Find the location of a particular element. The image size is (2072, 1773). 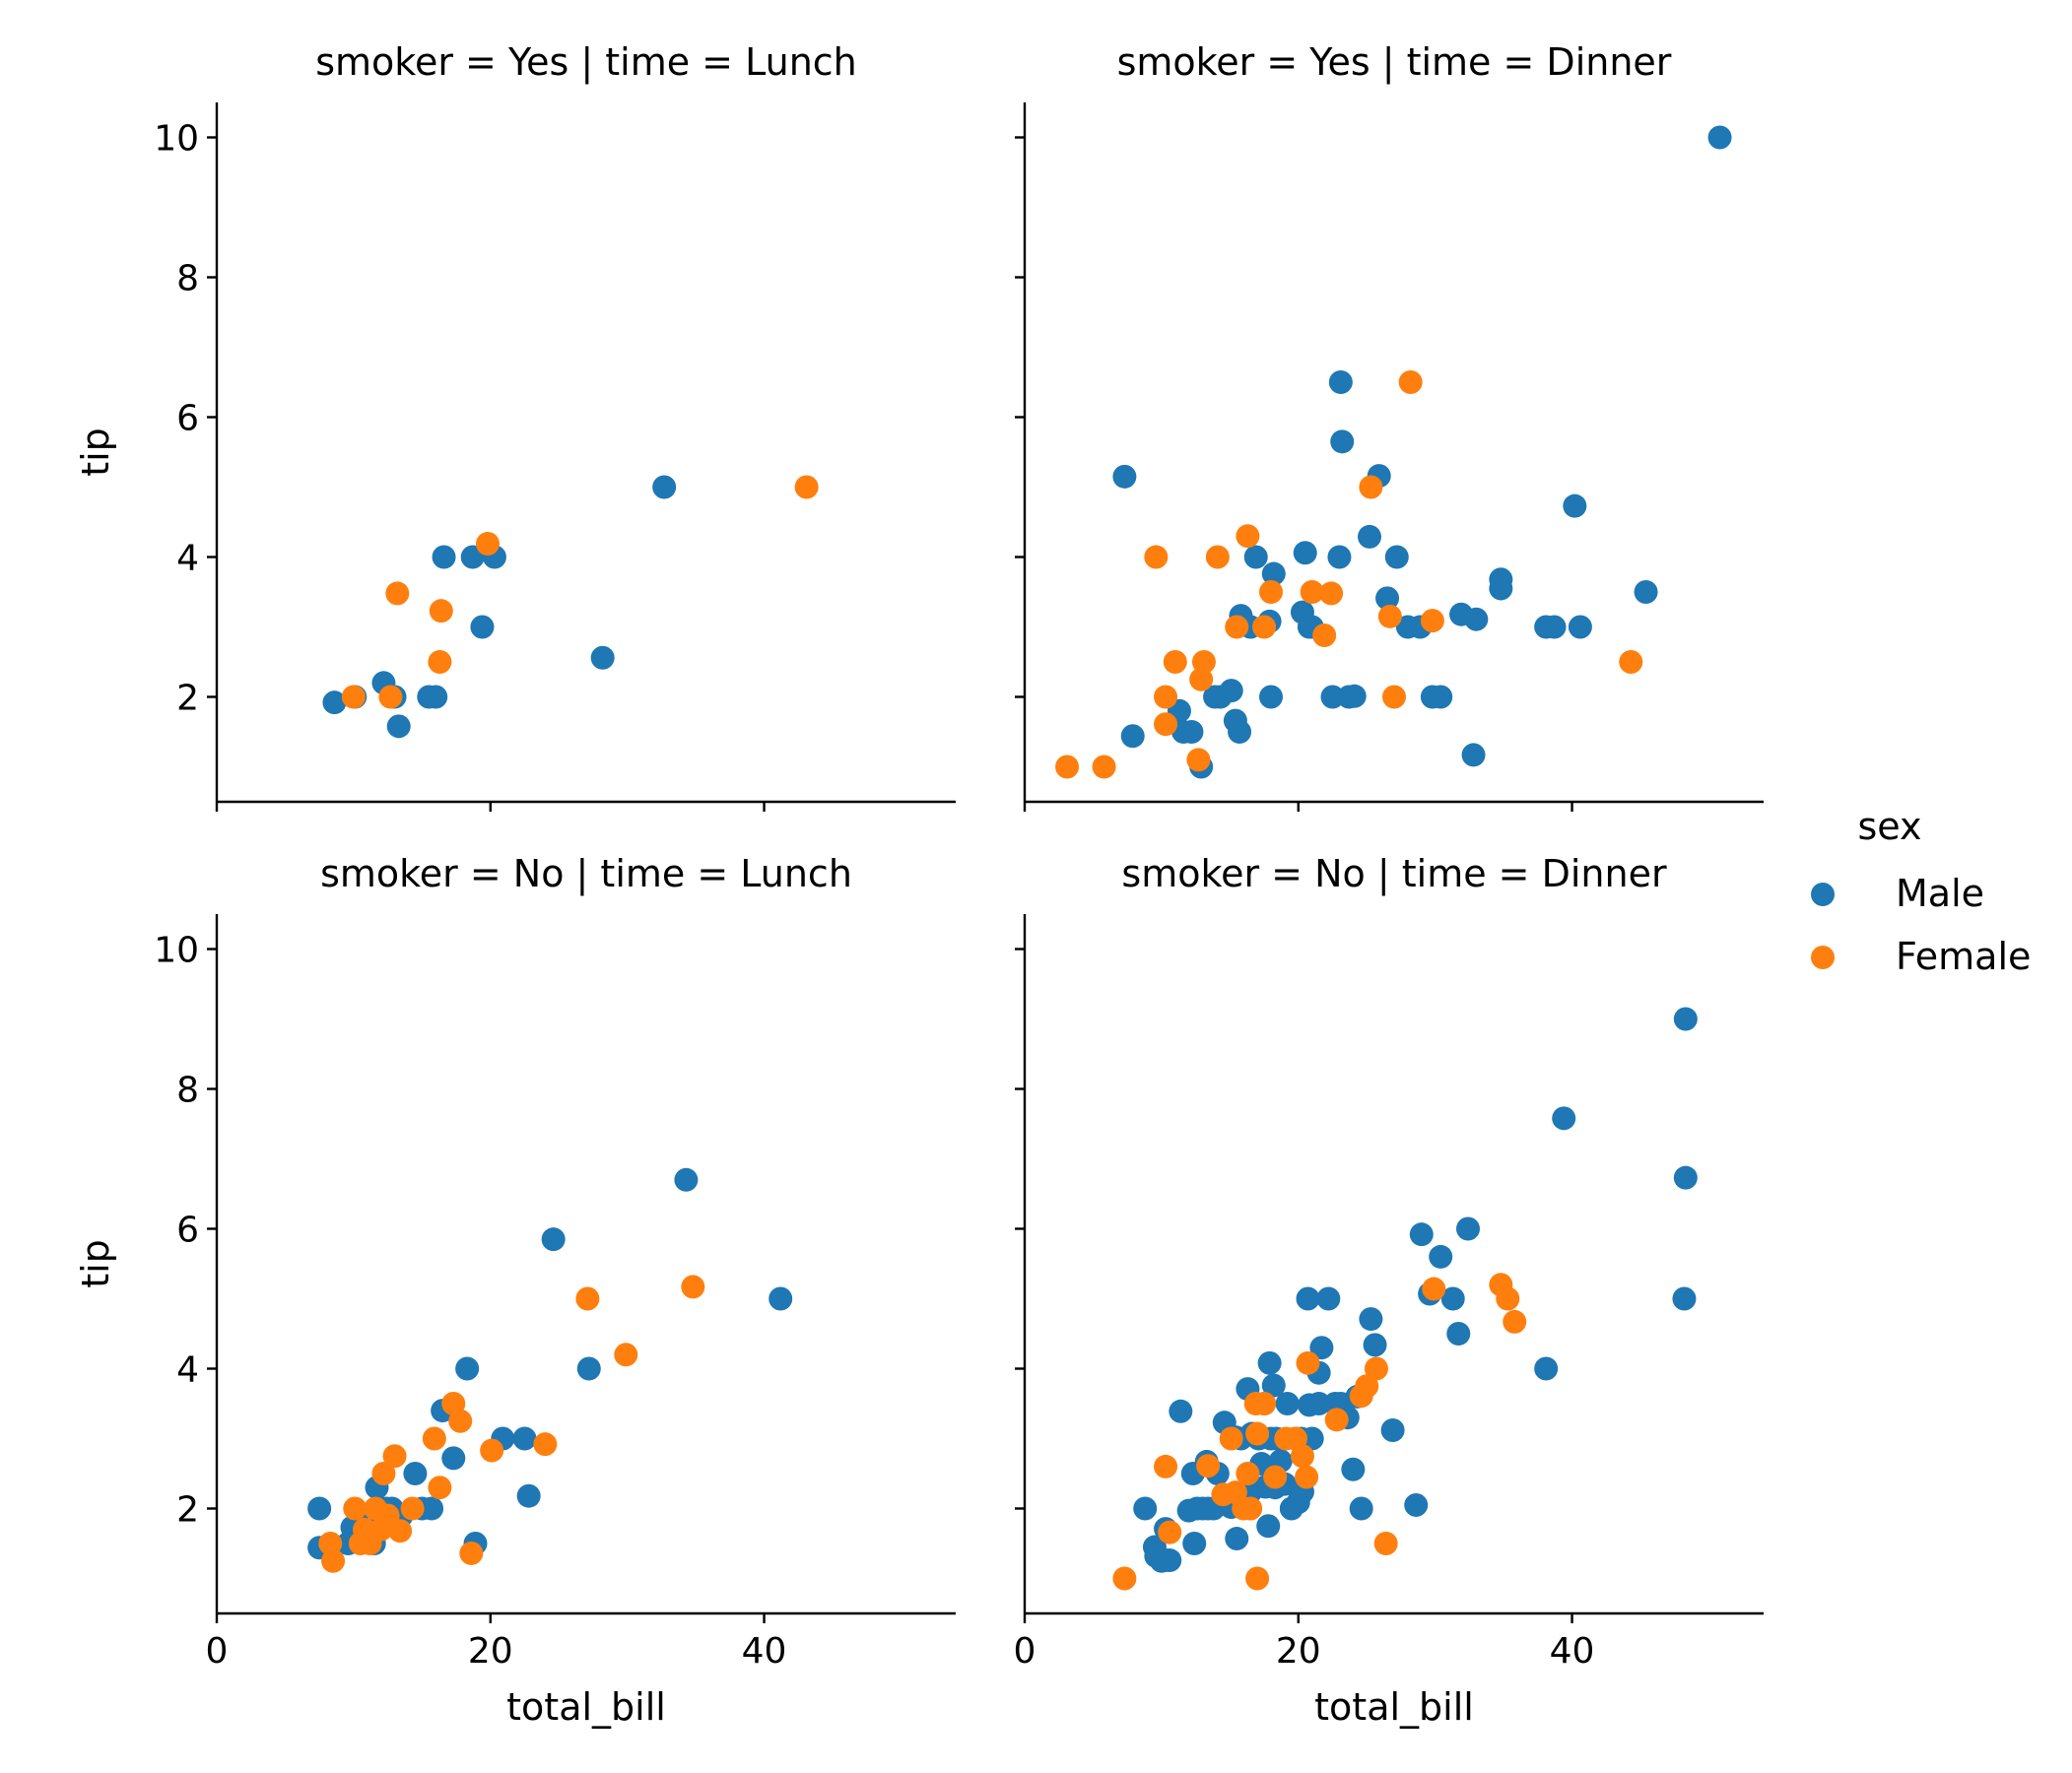

x-tick-label: 20 is located at coordinates (1299, 1651).